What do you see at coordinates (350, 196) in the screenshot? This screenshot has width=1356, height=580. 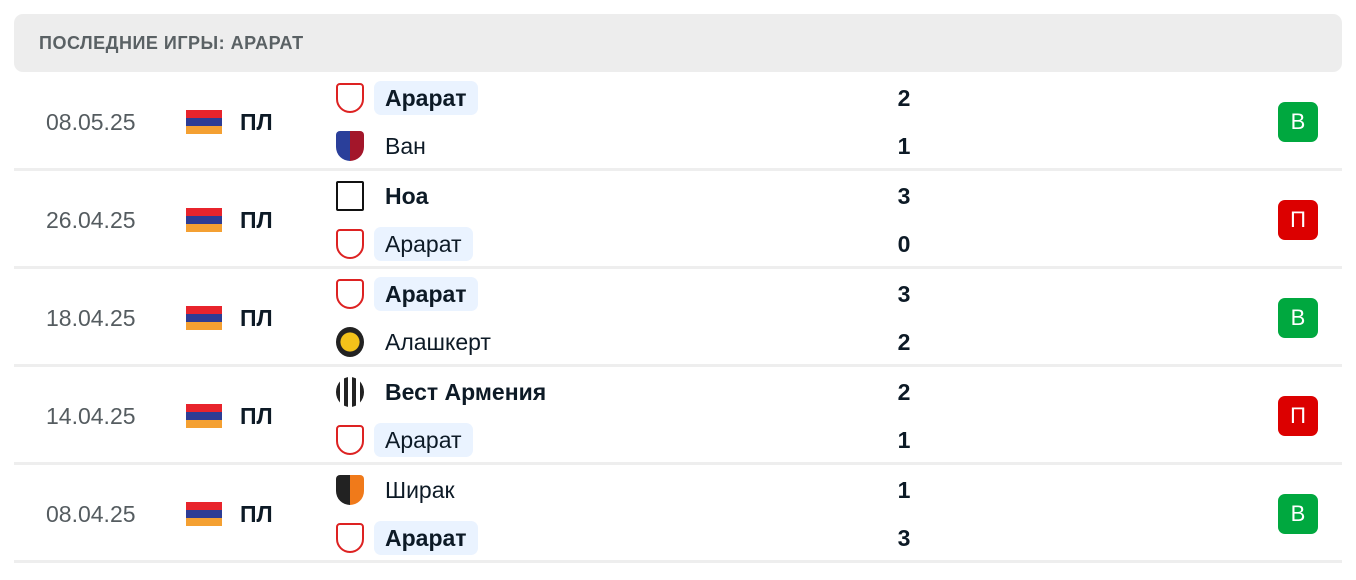 I see `noah-logo-icon` at bounding box center [350, 196].